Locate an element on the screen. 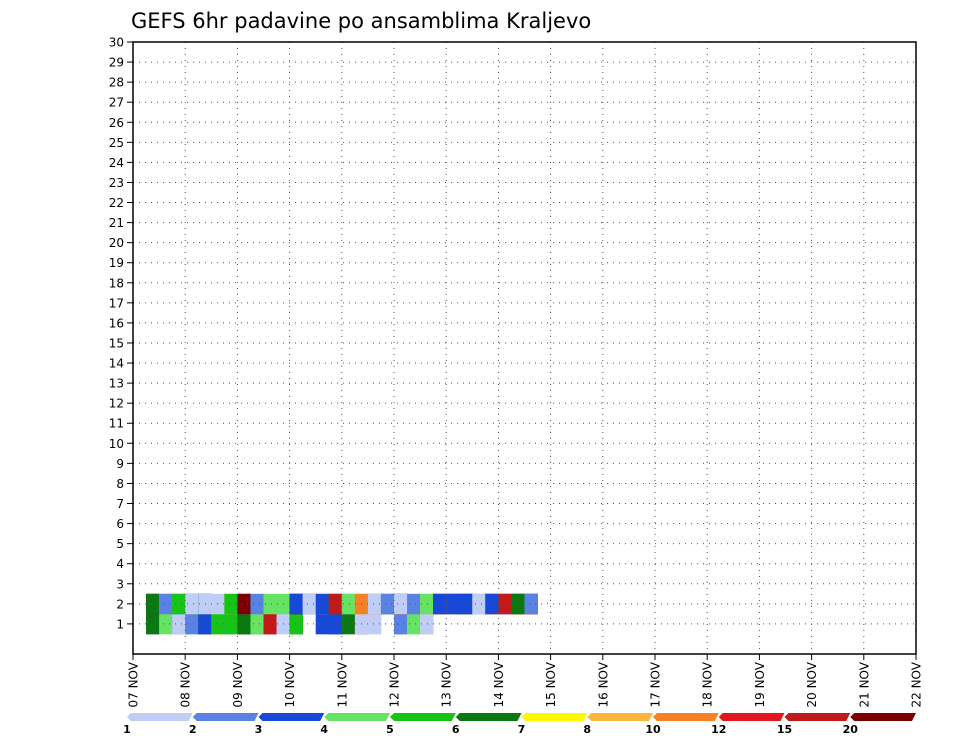 The width and height of the screenshot is (960, 742). y-tick-label: 11 is located at coordinates (116, 424).